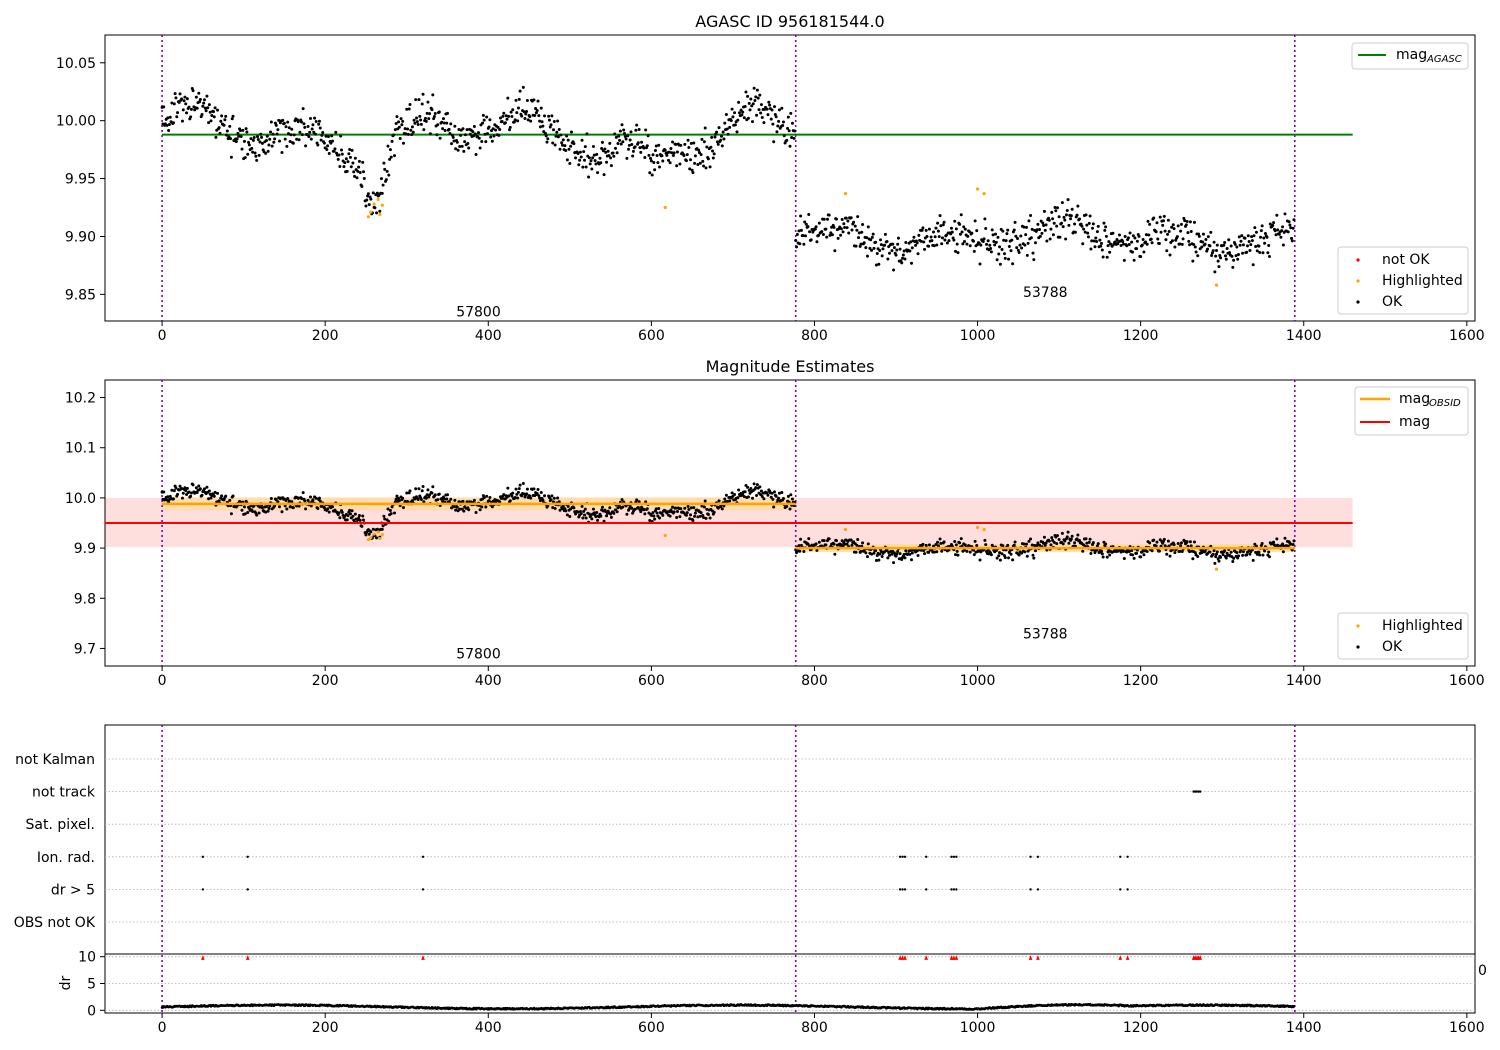  What do you see at coordinates (162, 1028) in the screenshot?
I see `x-tick-label: 0` at bounding box center [162, 1028].